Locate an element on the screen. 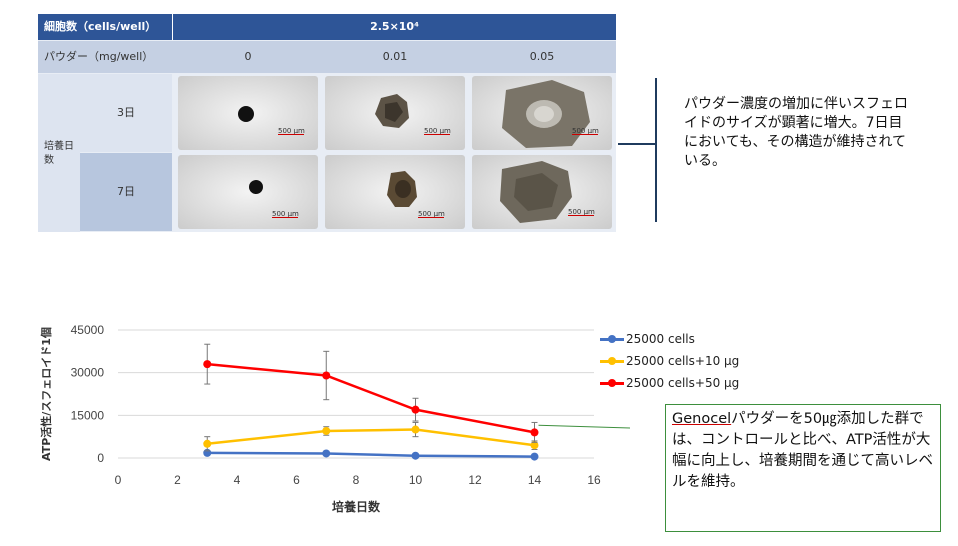 The image size is (958, 546). powder-header-row: パウダー（mg/well） 0 0.01 0.05 is located at coordinates (327, 57).